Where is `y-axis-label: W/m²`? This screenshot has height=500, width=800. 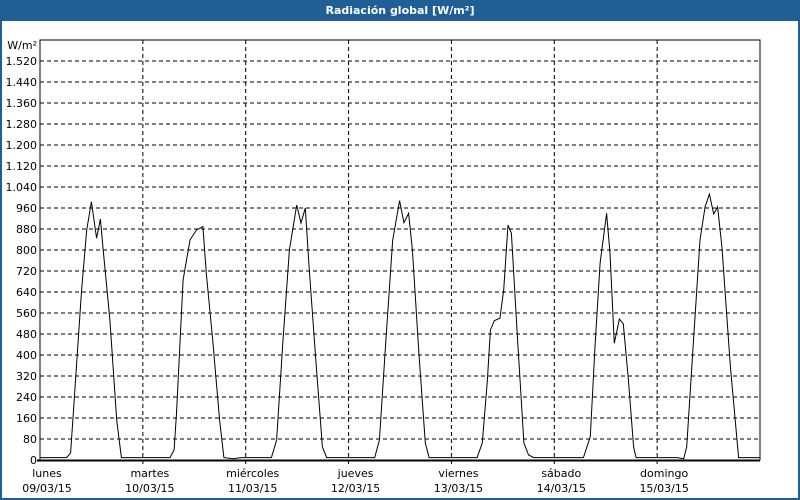
y-axis-label: W/m² is located at coordinates (22, 45).